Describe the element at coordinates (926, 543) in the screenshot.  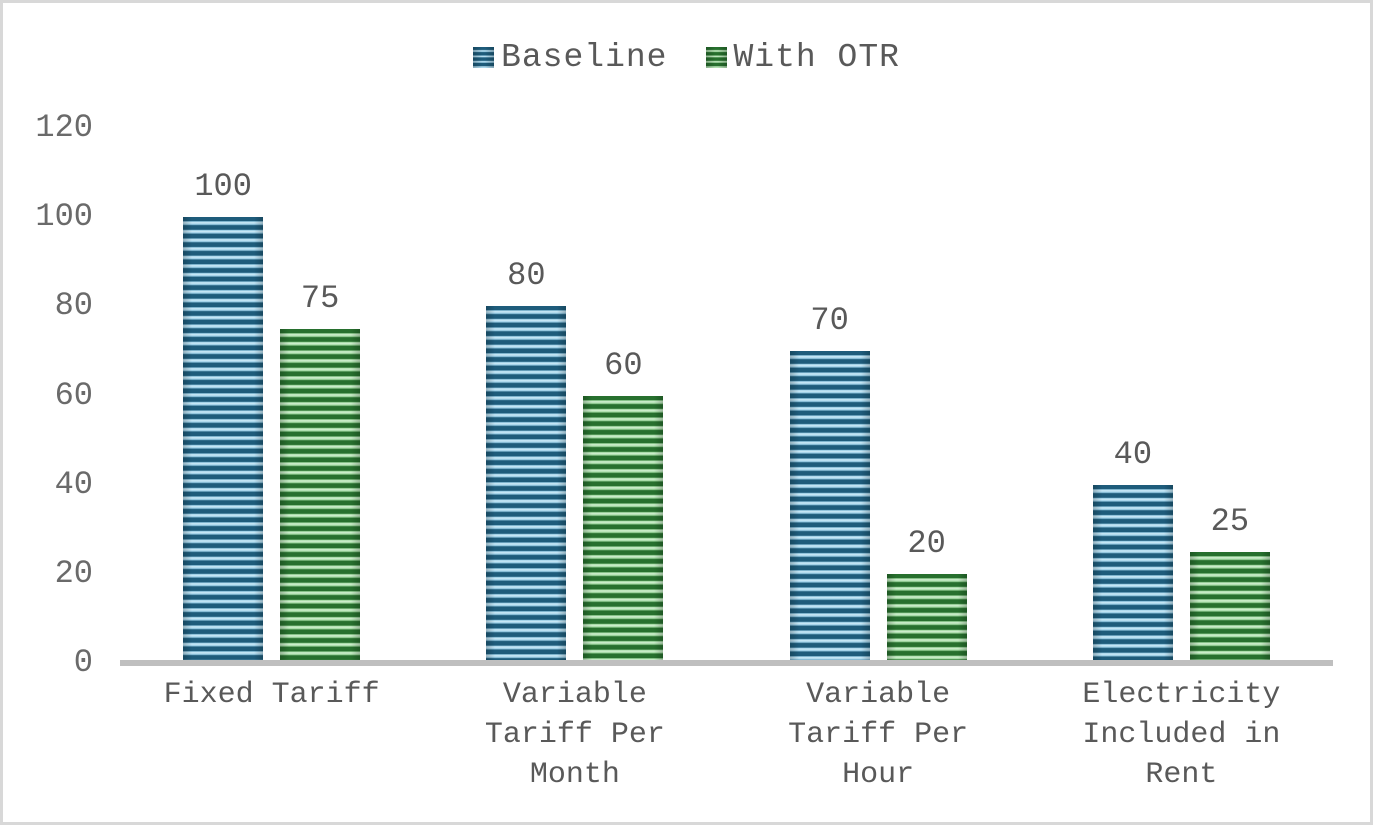
I see `data-label: 20` at that location.